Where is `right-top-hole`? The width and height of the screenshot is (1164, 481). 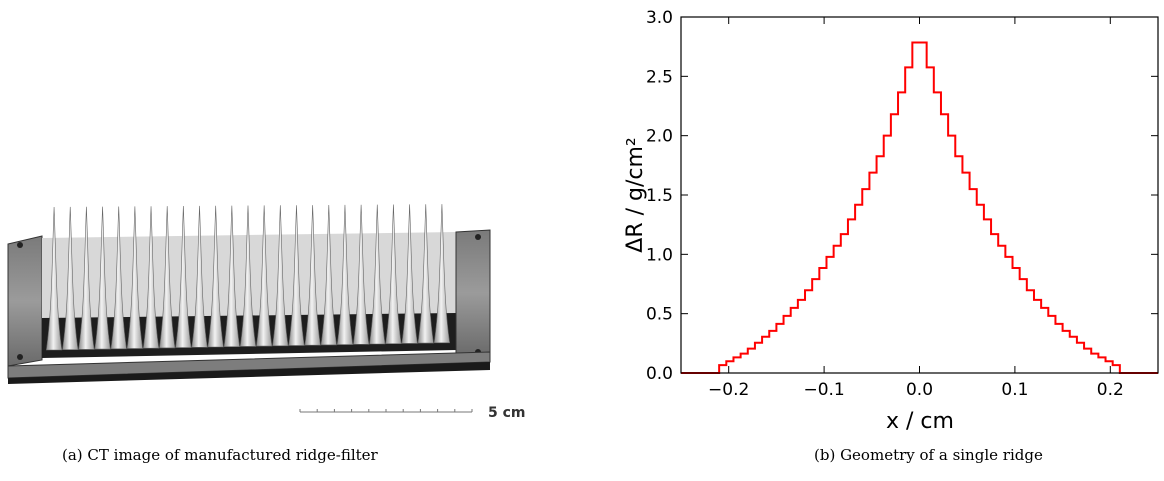
right-top-hole is located at coordinates (478, 237).